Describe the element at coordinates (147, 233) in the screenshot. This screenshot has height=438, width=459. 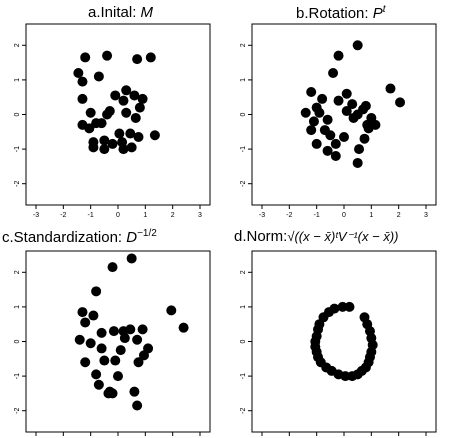
I see `panel-c-title-sup: −1/2` at that location.